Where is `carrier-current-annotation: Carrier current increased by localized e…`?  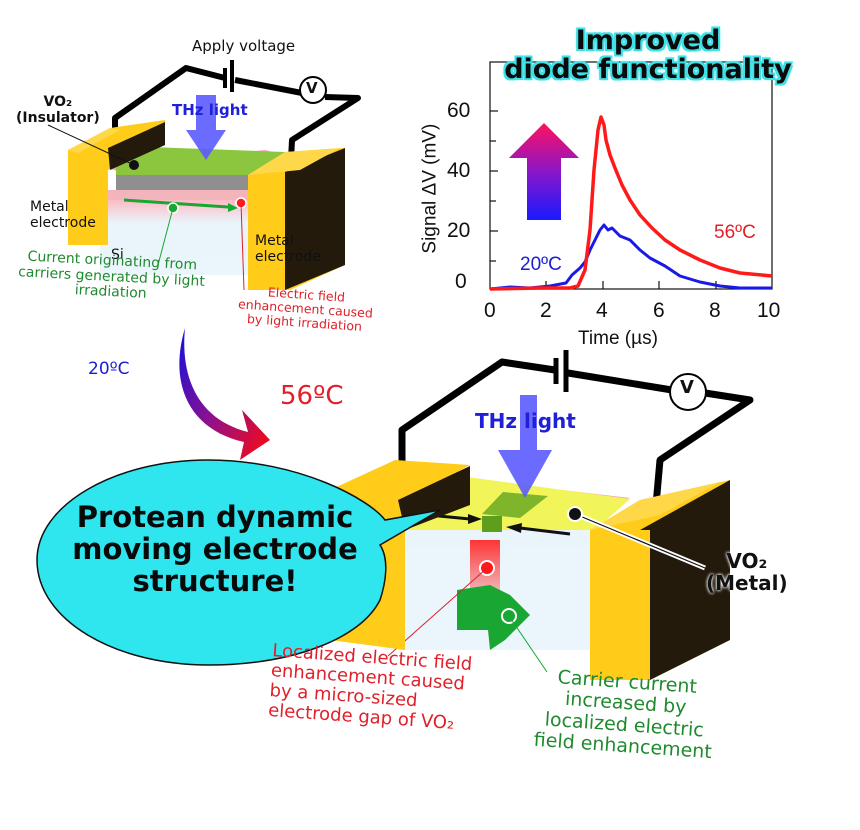
carrier-current-annotation: Carrier current increased by localized e… is located at coordinates (623, 714).